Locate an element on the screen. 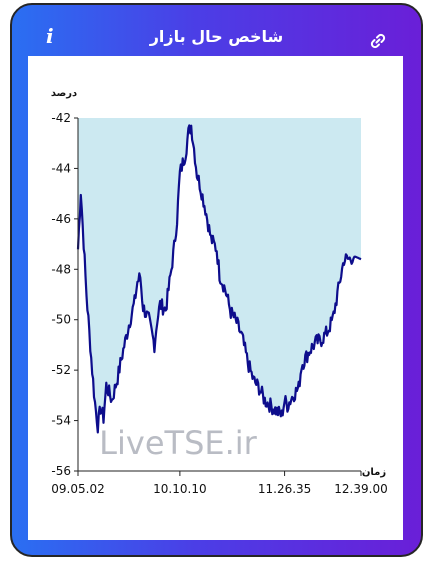 The height and width of the screenshot is (574, 427). x-tick-label: 09.05.02 is located at coordinates (77, 489).